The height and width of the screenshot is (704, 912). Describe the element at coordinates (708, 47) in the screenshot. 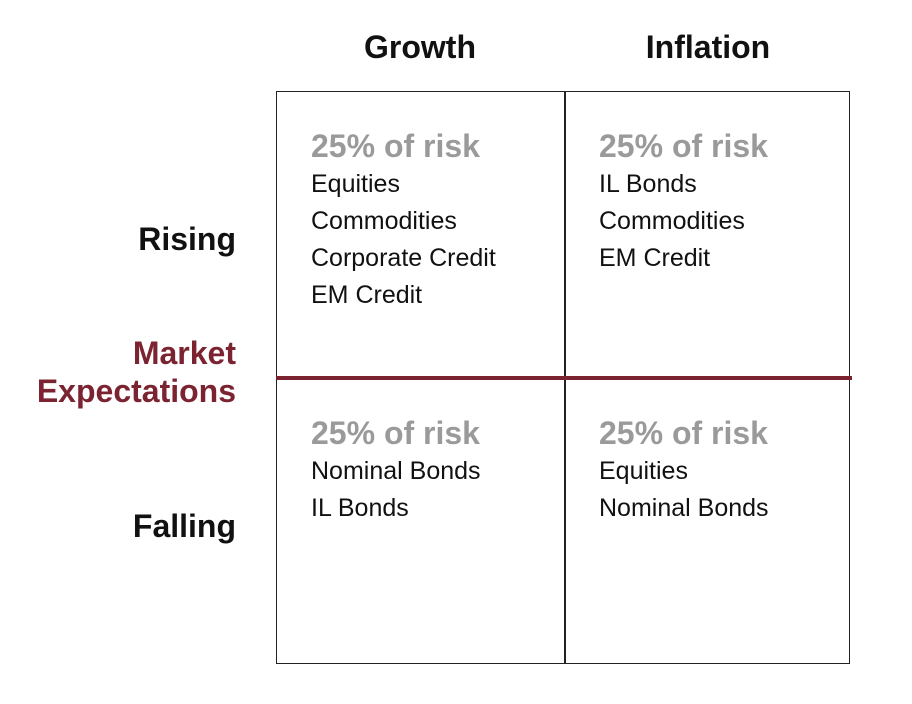

I see `column-header-inflation: Inflation` at that location.